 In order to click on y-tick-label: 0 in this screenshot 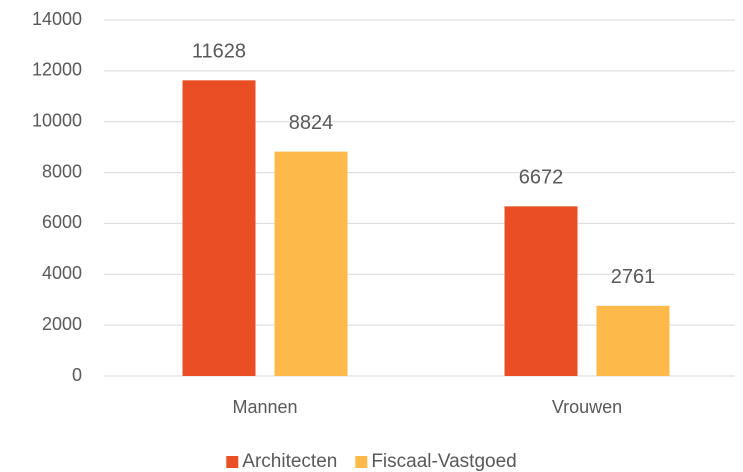, I will do `click(77, 375)`.